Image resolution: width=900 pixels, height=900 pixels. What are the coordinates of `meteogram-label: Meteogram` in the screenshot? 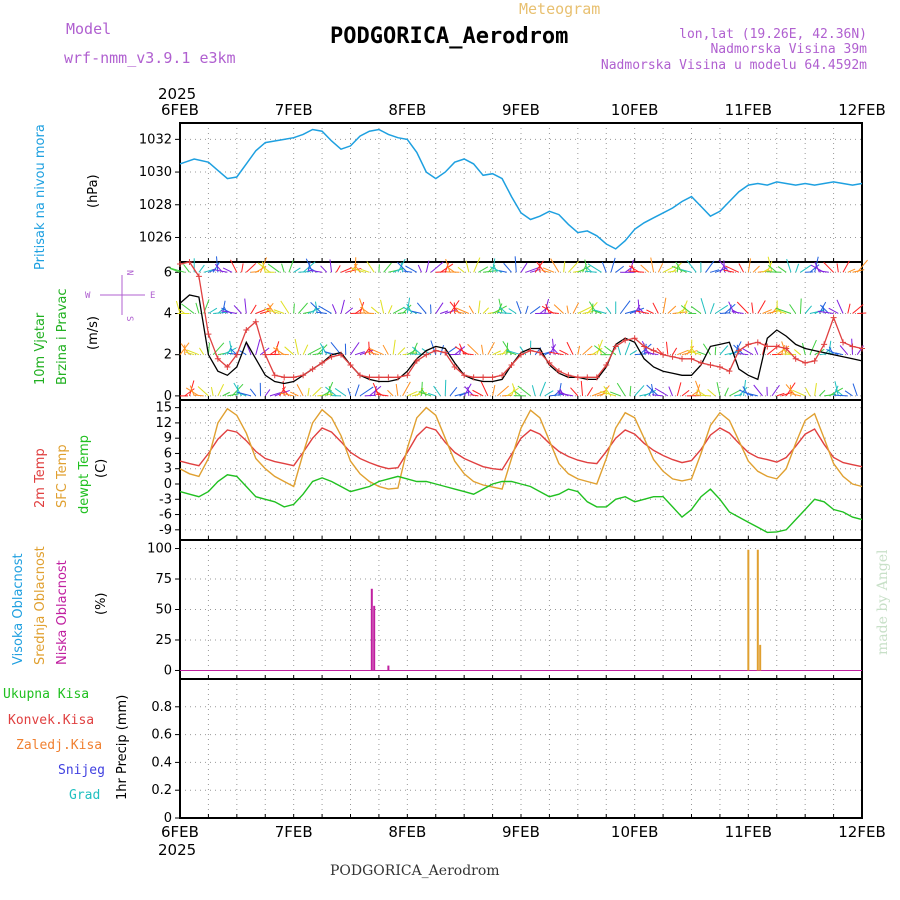 It's located at (559, 9).